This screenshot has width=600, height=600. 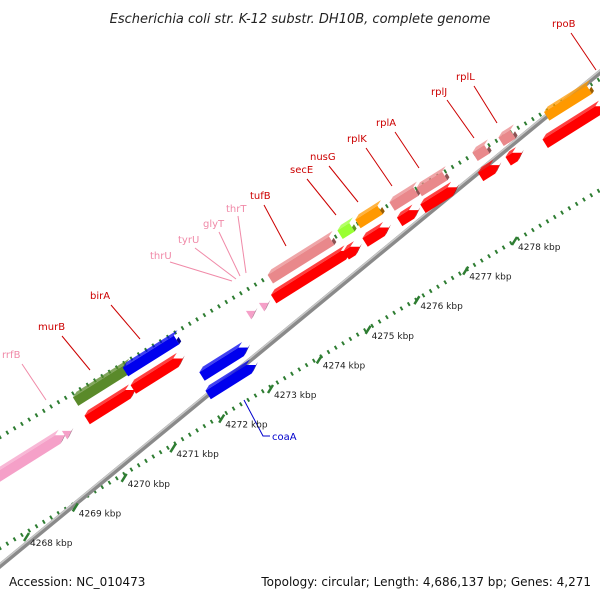 What do you see at coordinates (440, 197) in the screenshot?
I see `cds-arrow-rplA` at bounding box center [440, 197].